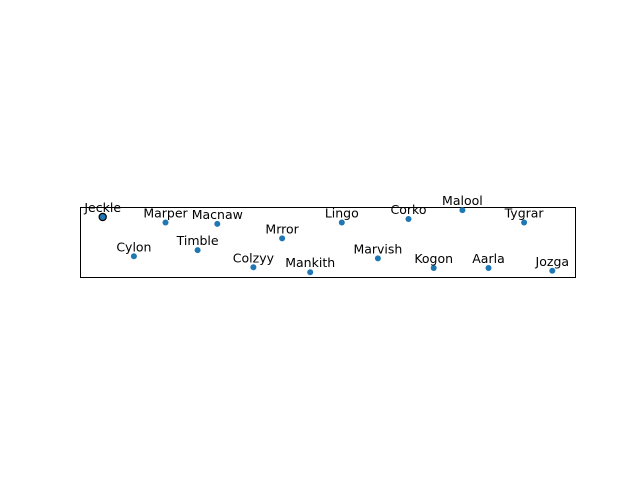 This screenshot has width=640, height=480. I want to click on data-point-malool, so click(462, 210).